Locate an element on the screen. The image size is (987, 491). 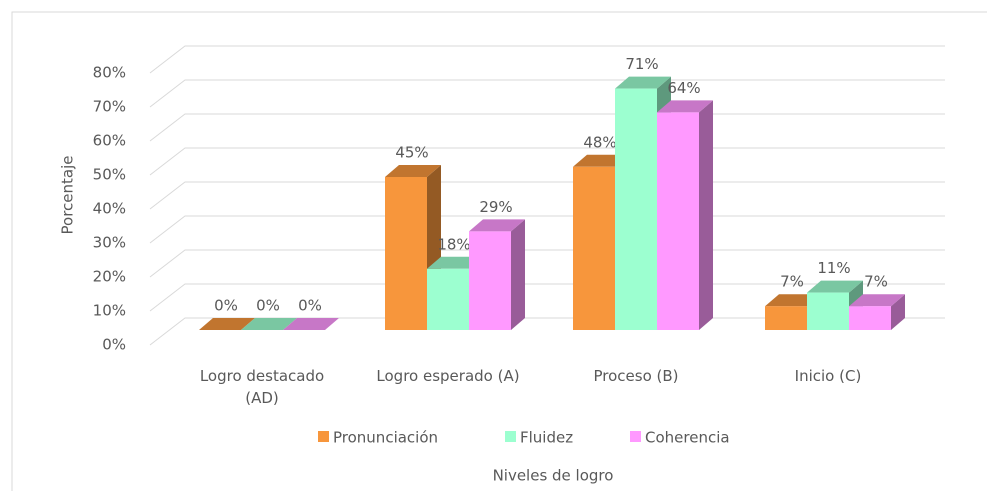
y-tick-label: 20% is located at coordinates (109, 277).